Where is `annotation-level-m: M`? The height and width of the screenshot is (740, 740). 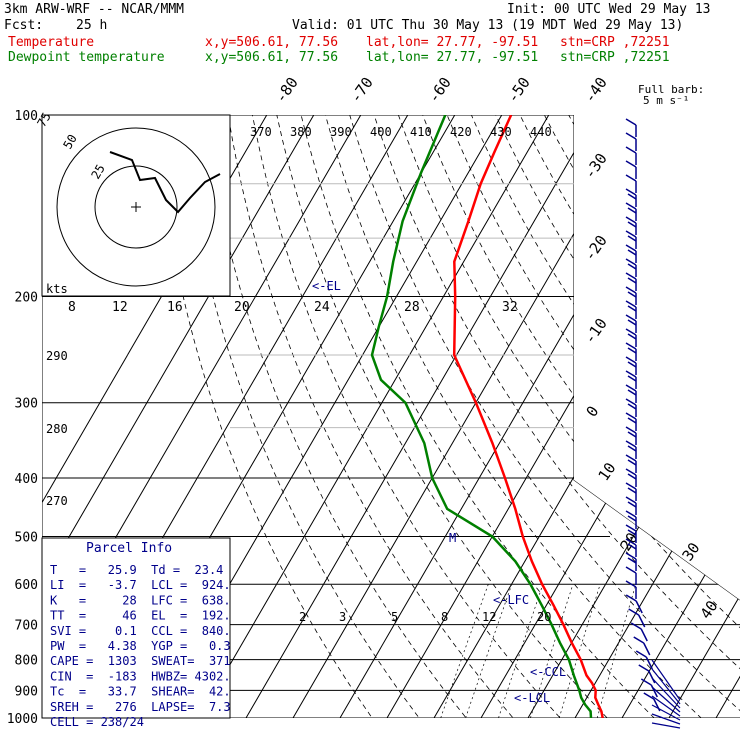
annotation-level-m: M is located at coordinates (452, 538).